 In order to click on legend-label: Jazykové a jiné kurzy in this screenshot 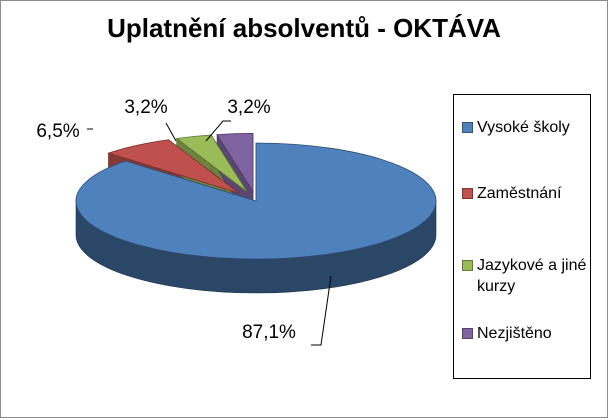, I will do `click(532, 276)`.